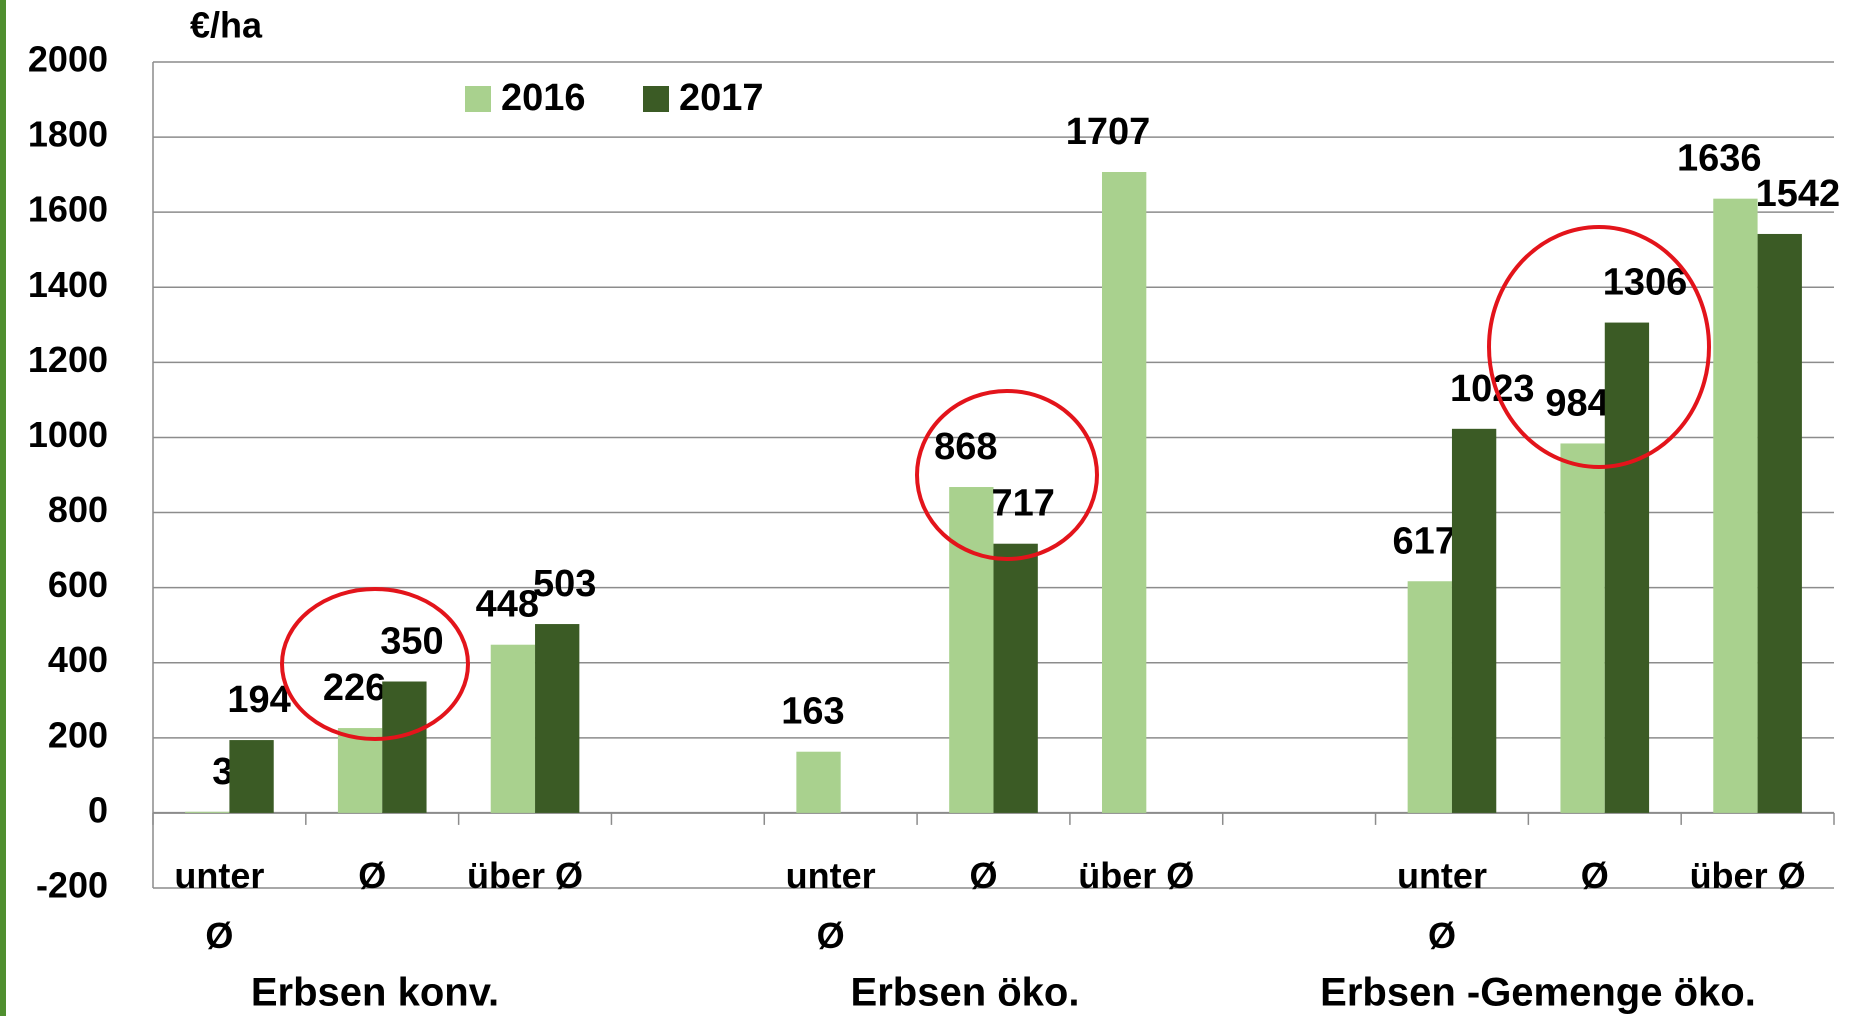  Describe the element at coordinates (965, 993) in the screenshot. I see `group-label: Erbsen öko.` at that location.